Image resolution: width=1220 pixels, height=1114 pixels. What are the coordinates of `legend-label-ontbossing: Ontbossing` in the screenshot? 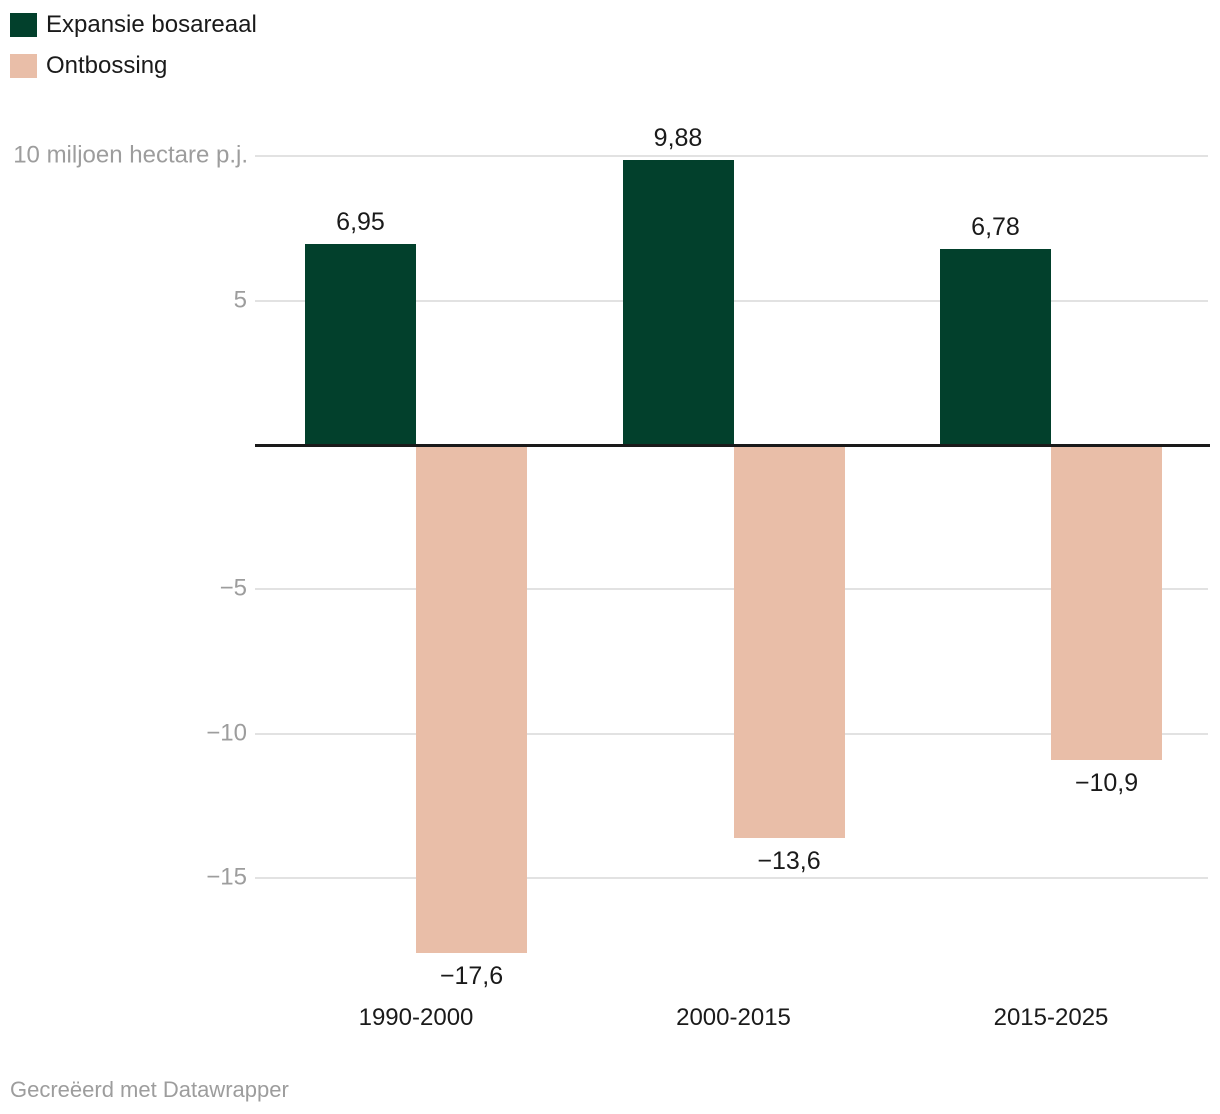 It's located at (107, 65).